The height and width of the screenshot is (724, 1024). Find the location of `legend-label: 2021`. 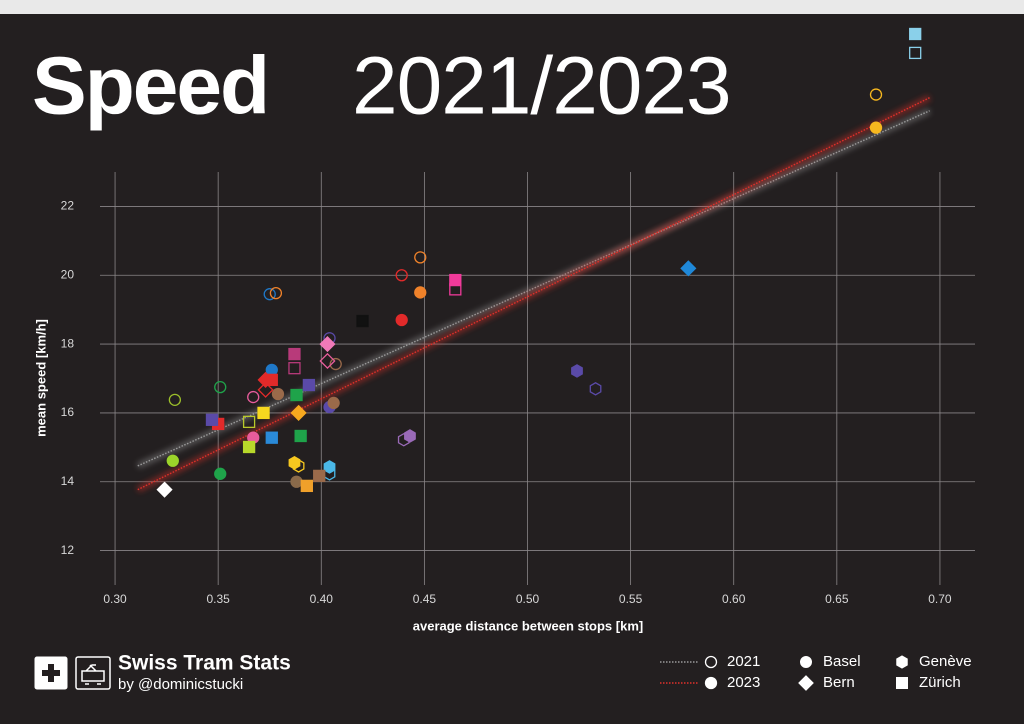

legend-label: 2021 is located at coordinates (743, 661).